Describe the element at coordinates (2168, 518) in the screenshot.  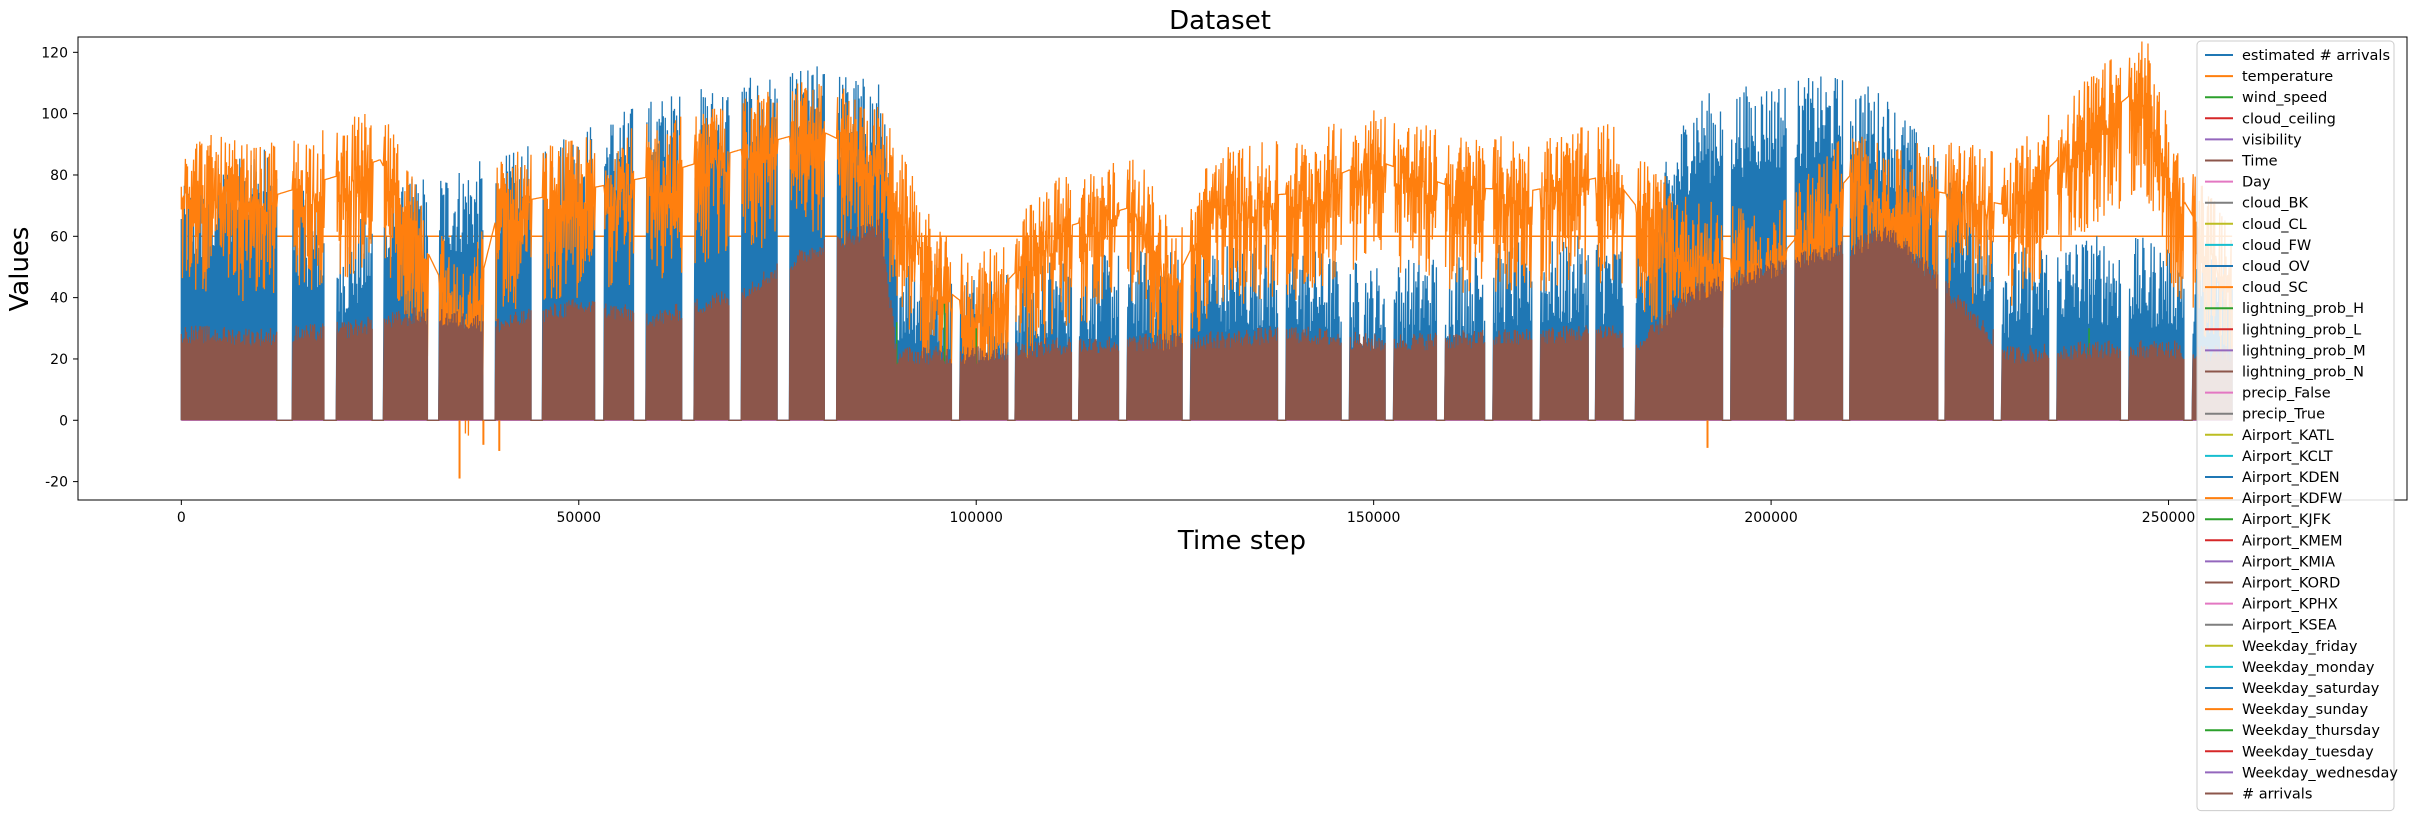
I see `x-tick-label: 250000` at that location.